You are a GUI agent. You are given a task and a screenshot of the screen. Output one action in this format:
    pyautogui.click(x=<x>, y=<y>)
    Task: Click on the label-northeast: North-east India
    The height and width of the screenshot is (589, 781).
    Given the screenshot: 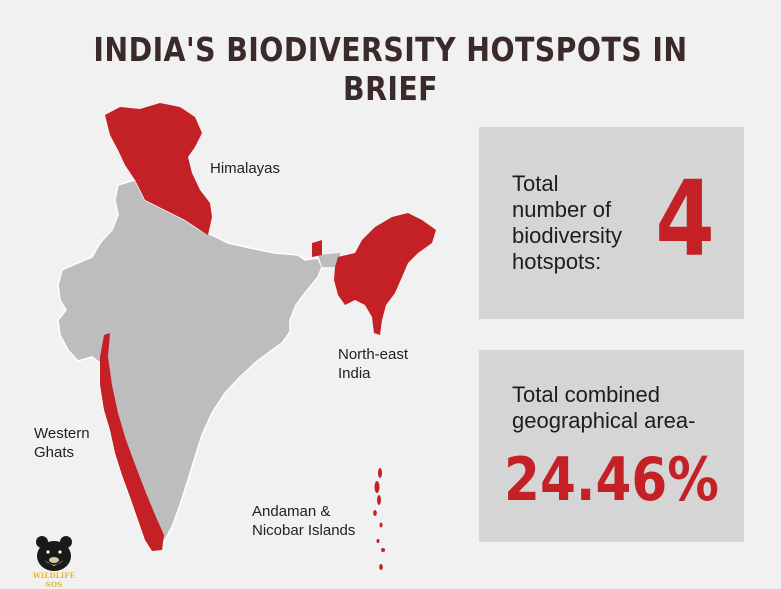 What is the action you would take?
    pyautogui.click(x=373, y=364)
    